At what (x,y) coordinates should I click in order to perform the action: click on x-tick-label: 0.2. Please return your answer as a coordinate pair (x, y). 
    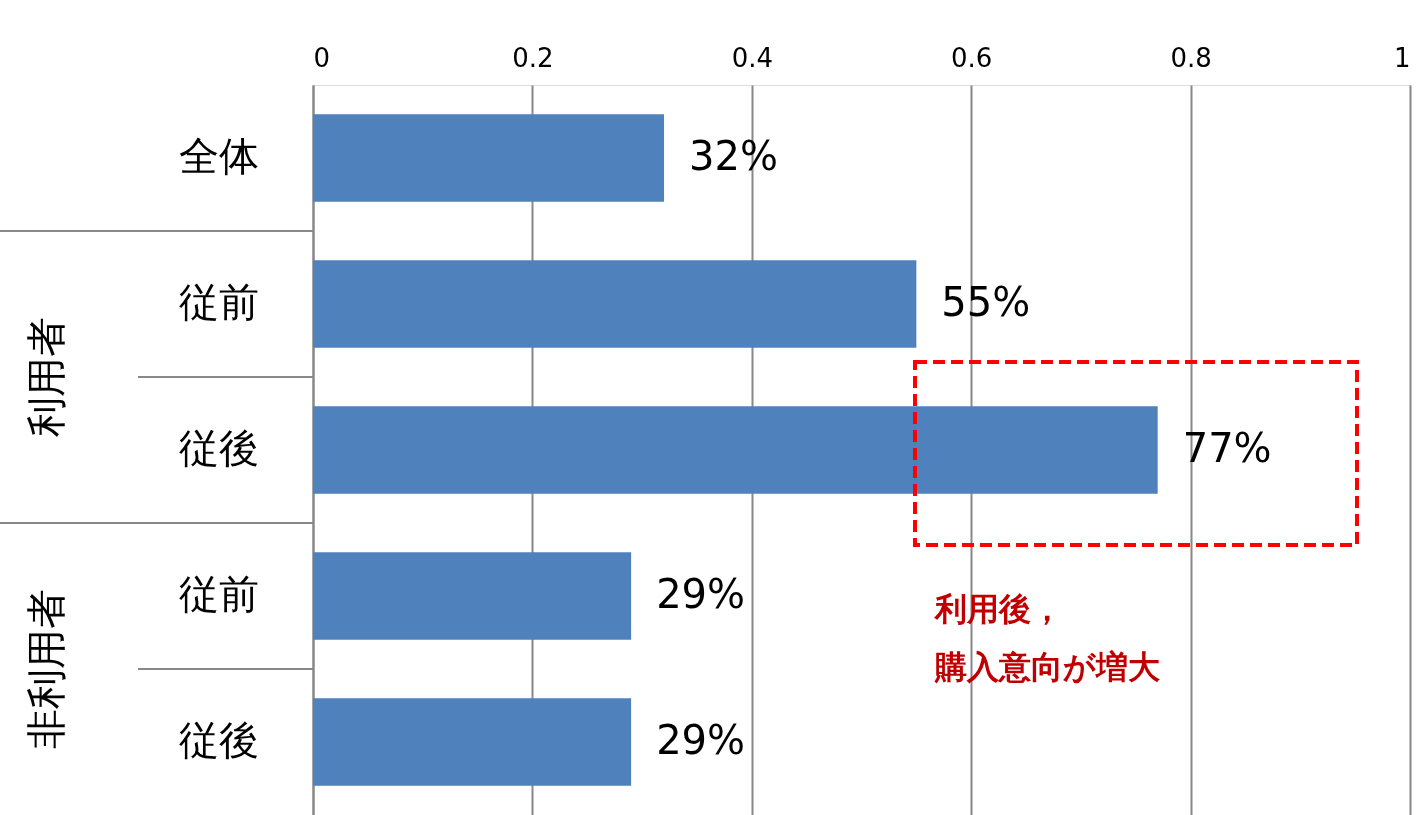
    Looking at the image, I should click on (533, 57).